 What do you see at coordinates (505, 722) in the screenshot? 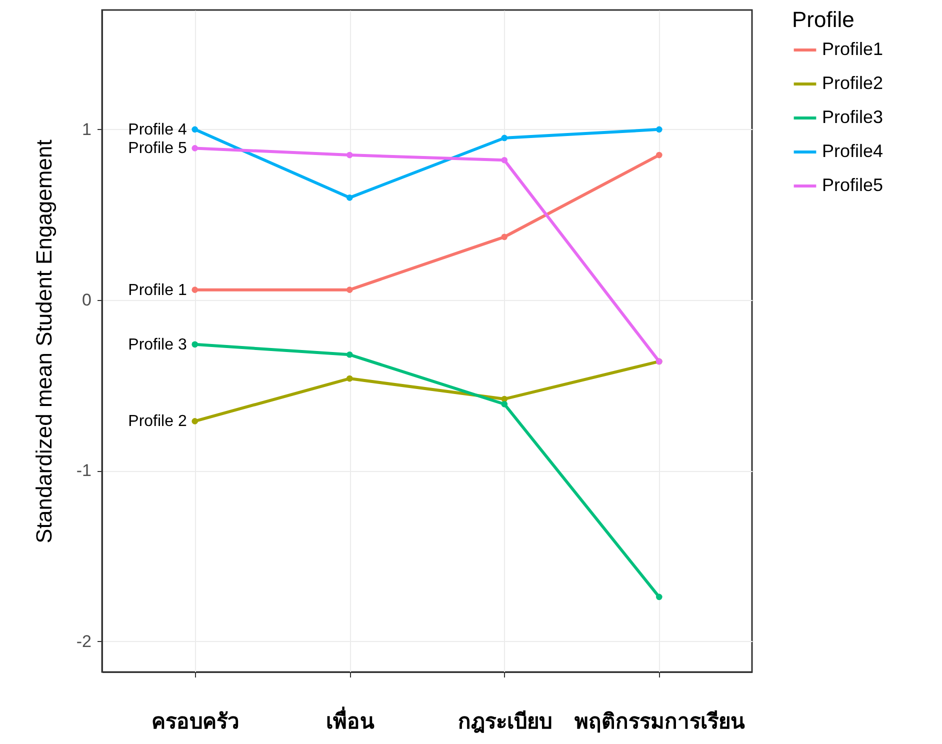
I see `x-tick-label: กฎระเบียบ` at bounding box center [505, 722].